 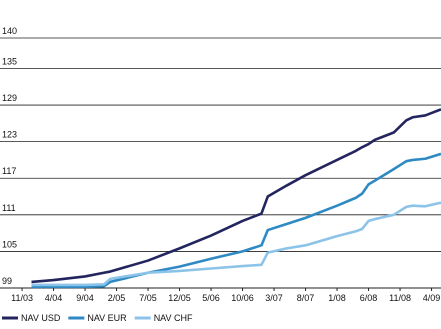 What do you see at coordinates (242, 298) in the screenshot?
I see `x-tick-label: 10/06` at bounding box center [242, 298].